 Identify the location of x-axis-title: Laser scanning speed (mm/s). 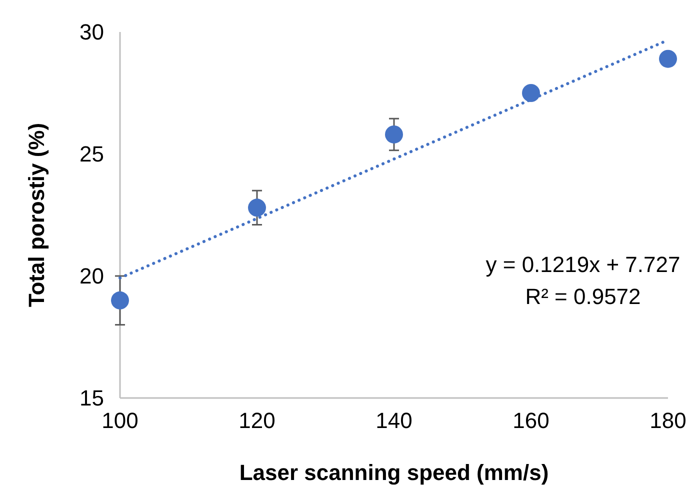
(394, 472).